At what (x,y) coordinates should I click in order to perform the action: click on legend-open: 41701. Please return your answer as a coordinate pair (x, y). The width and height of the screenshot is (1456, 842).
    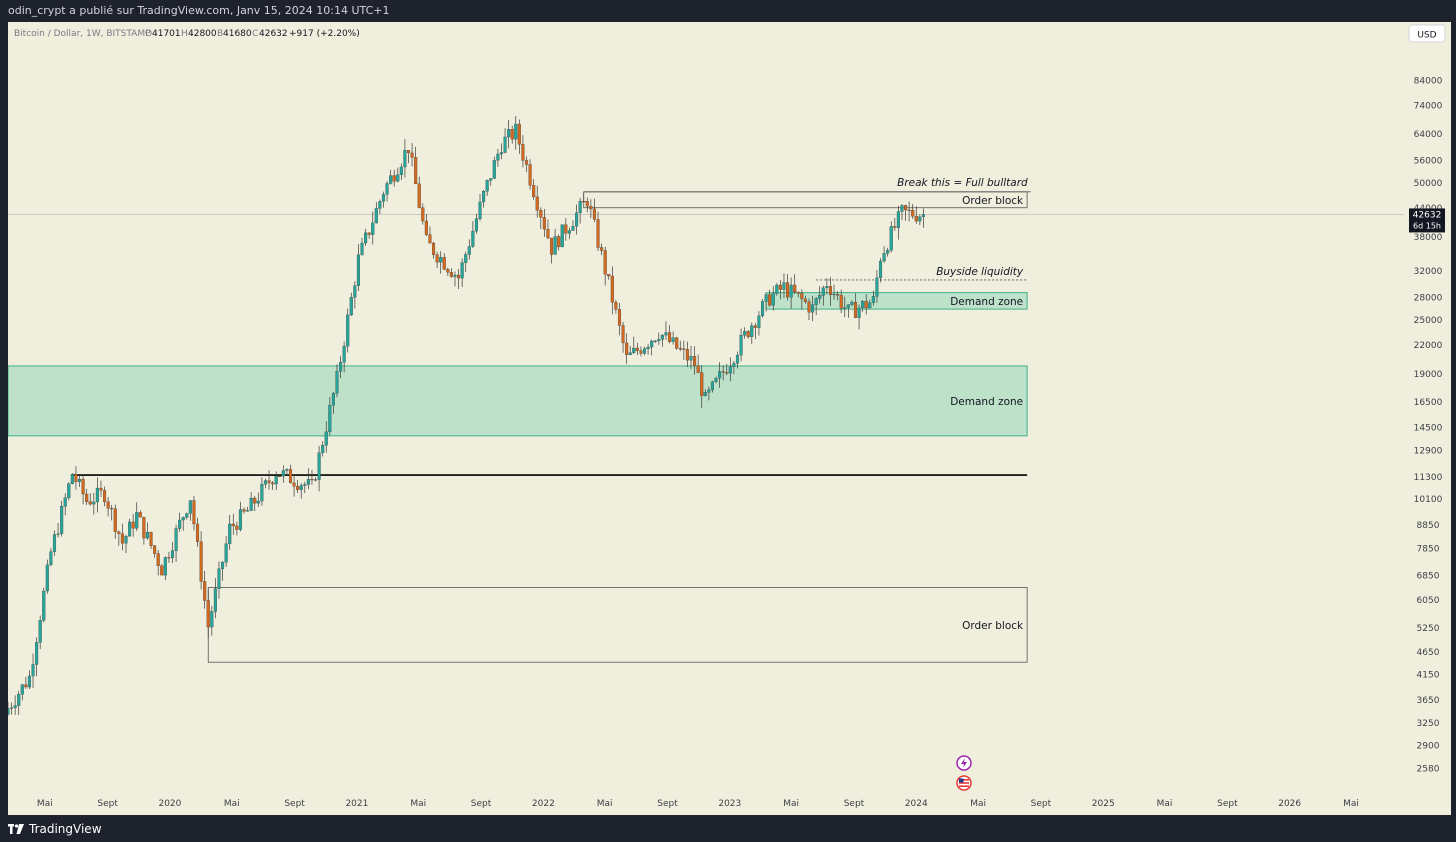
    Looking at the image, I should click on (166, 34).